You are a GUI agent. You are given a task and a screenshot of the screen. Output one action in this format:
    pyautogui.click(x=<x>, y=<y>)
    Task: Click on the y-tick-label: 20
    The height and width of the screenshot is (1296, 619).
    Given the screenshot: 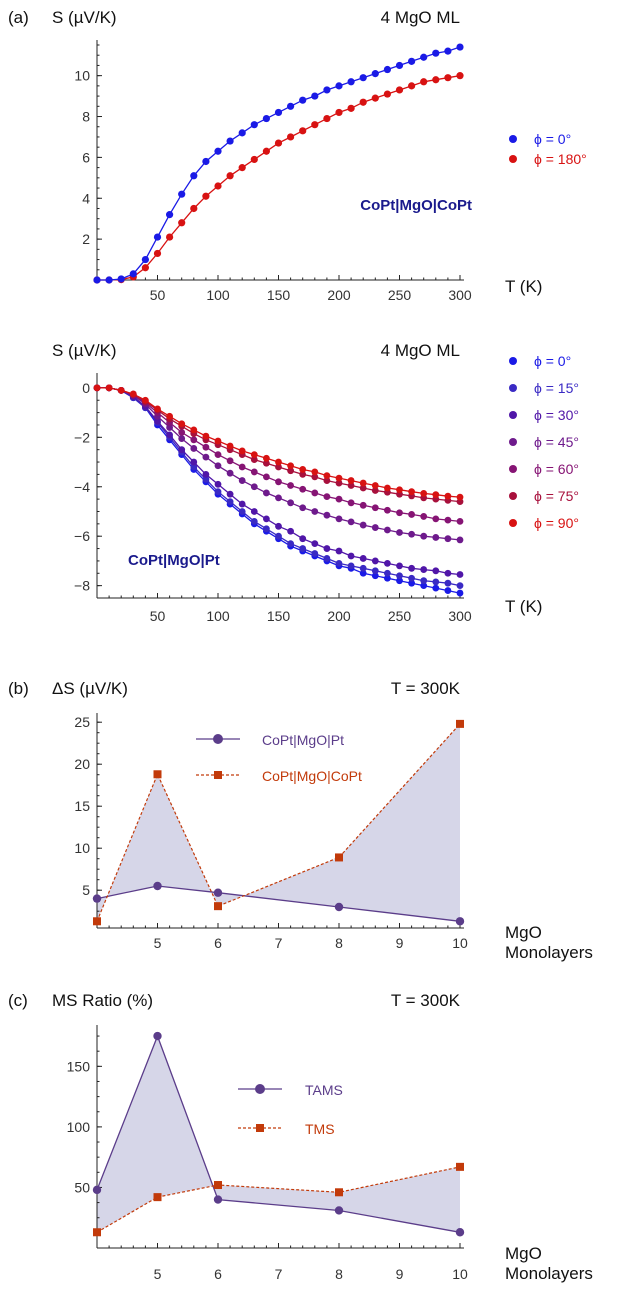 What is the action you would take?
    pyautogui.click(x=82, y=764)
    